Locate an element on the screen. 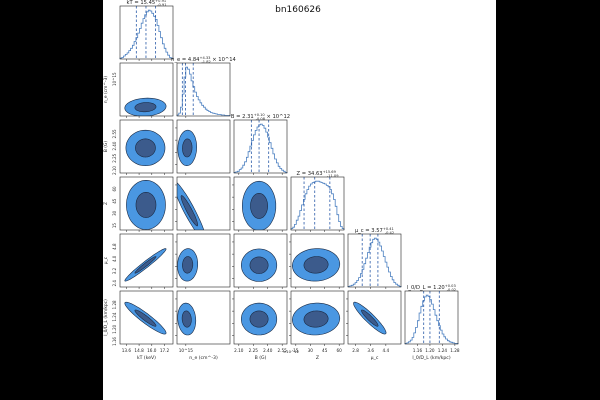 The width and height of the screenshot is (600, 400). contour-group-ne-B is located at coordinates (187, 147).